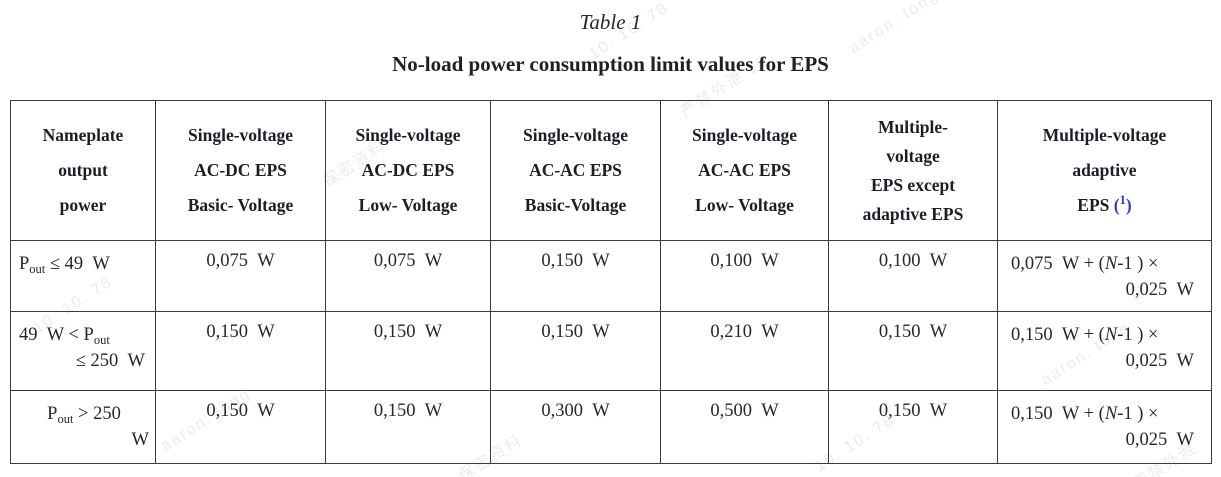  I want to click on text-segment: > 250, so click(97, 414).